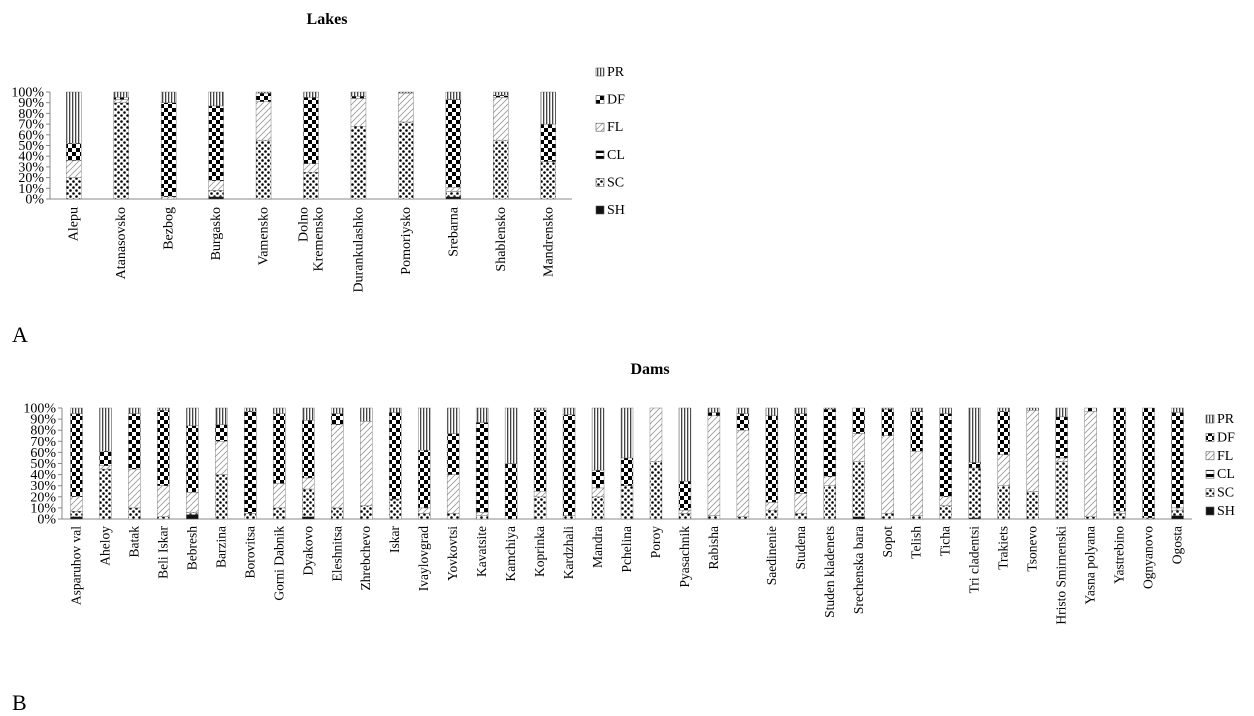 This screenshot has width=1254, height=716. What do you see at coordinates (540, 508) in the screenshot?
I see `bar-segment-koprinka-sc` at bounding box center [540, 508].